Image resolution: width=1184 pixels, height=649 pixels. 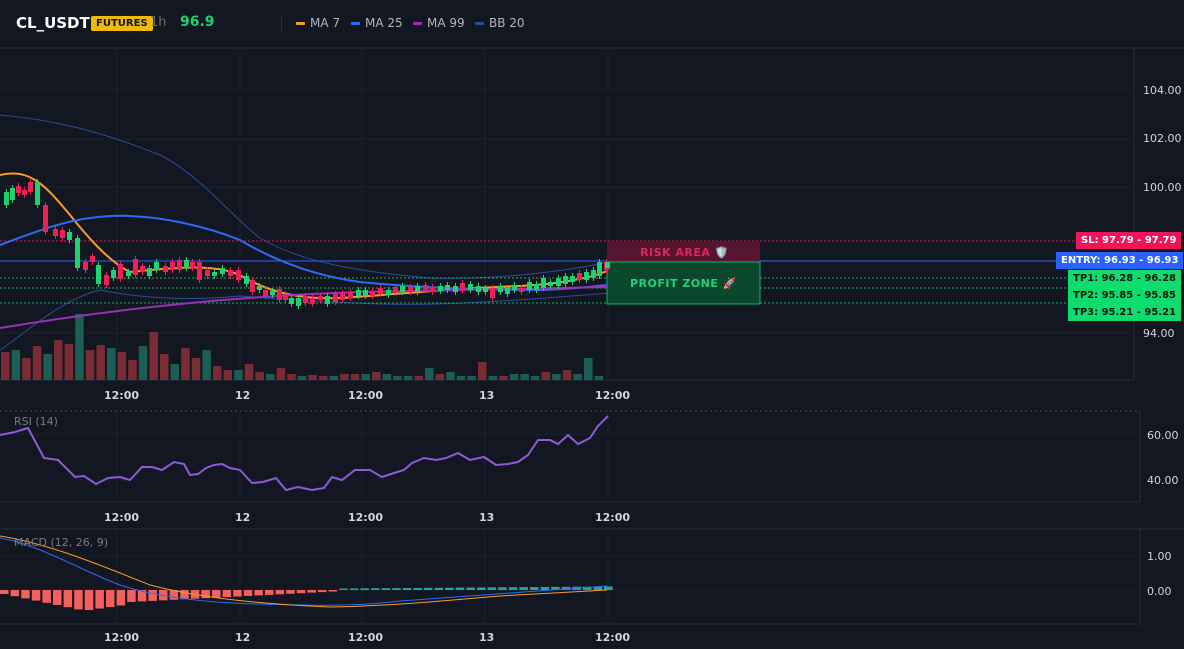 I want to click on legend-ma7: MA 7, so click(x=318, y=23).